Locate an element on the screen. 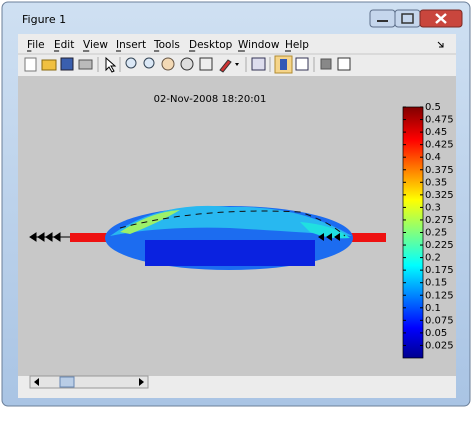 Image resolution: width=474 pixels, height=424 pixels. streamline is located at coordinates (232, 223).